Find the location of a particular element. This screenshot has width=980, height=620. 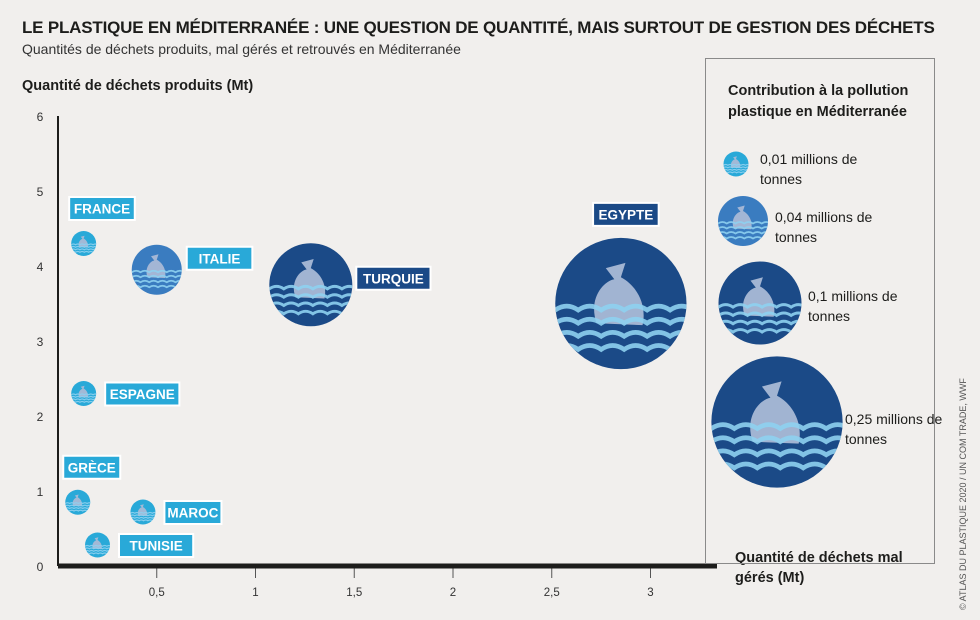

label-text: TUNISIE is located at coordinates (155, 546).